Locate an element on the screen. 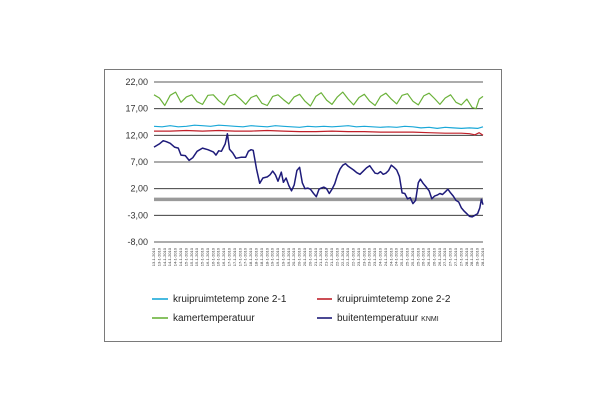 This screenshot has height=400, width=600. y-tick-label: -3,00 is located at coordinates (137, 215).